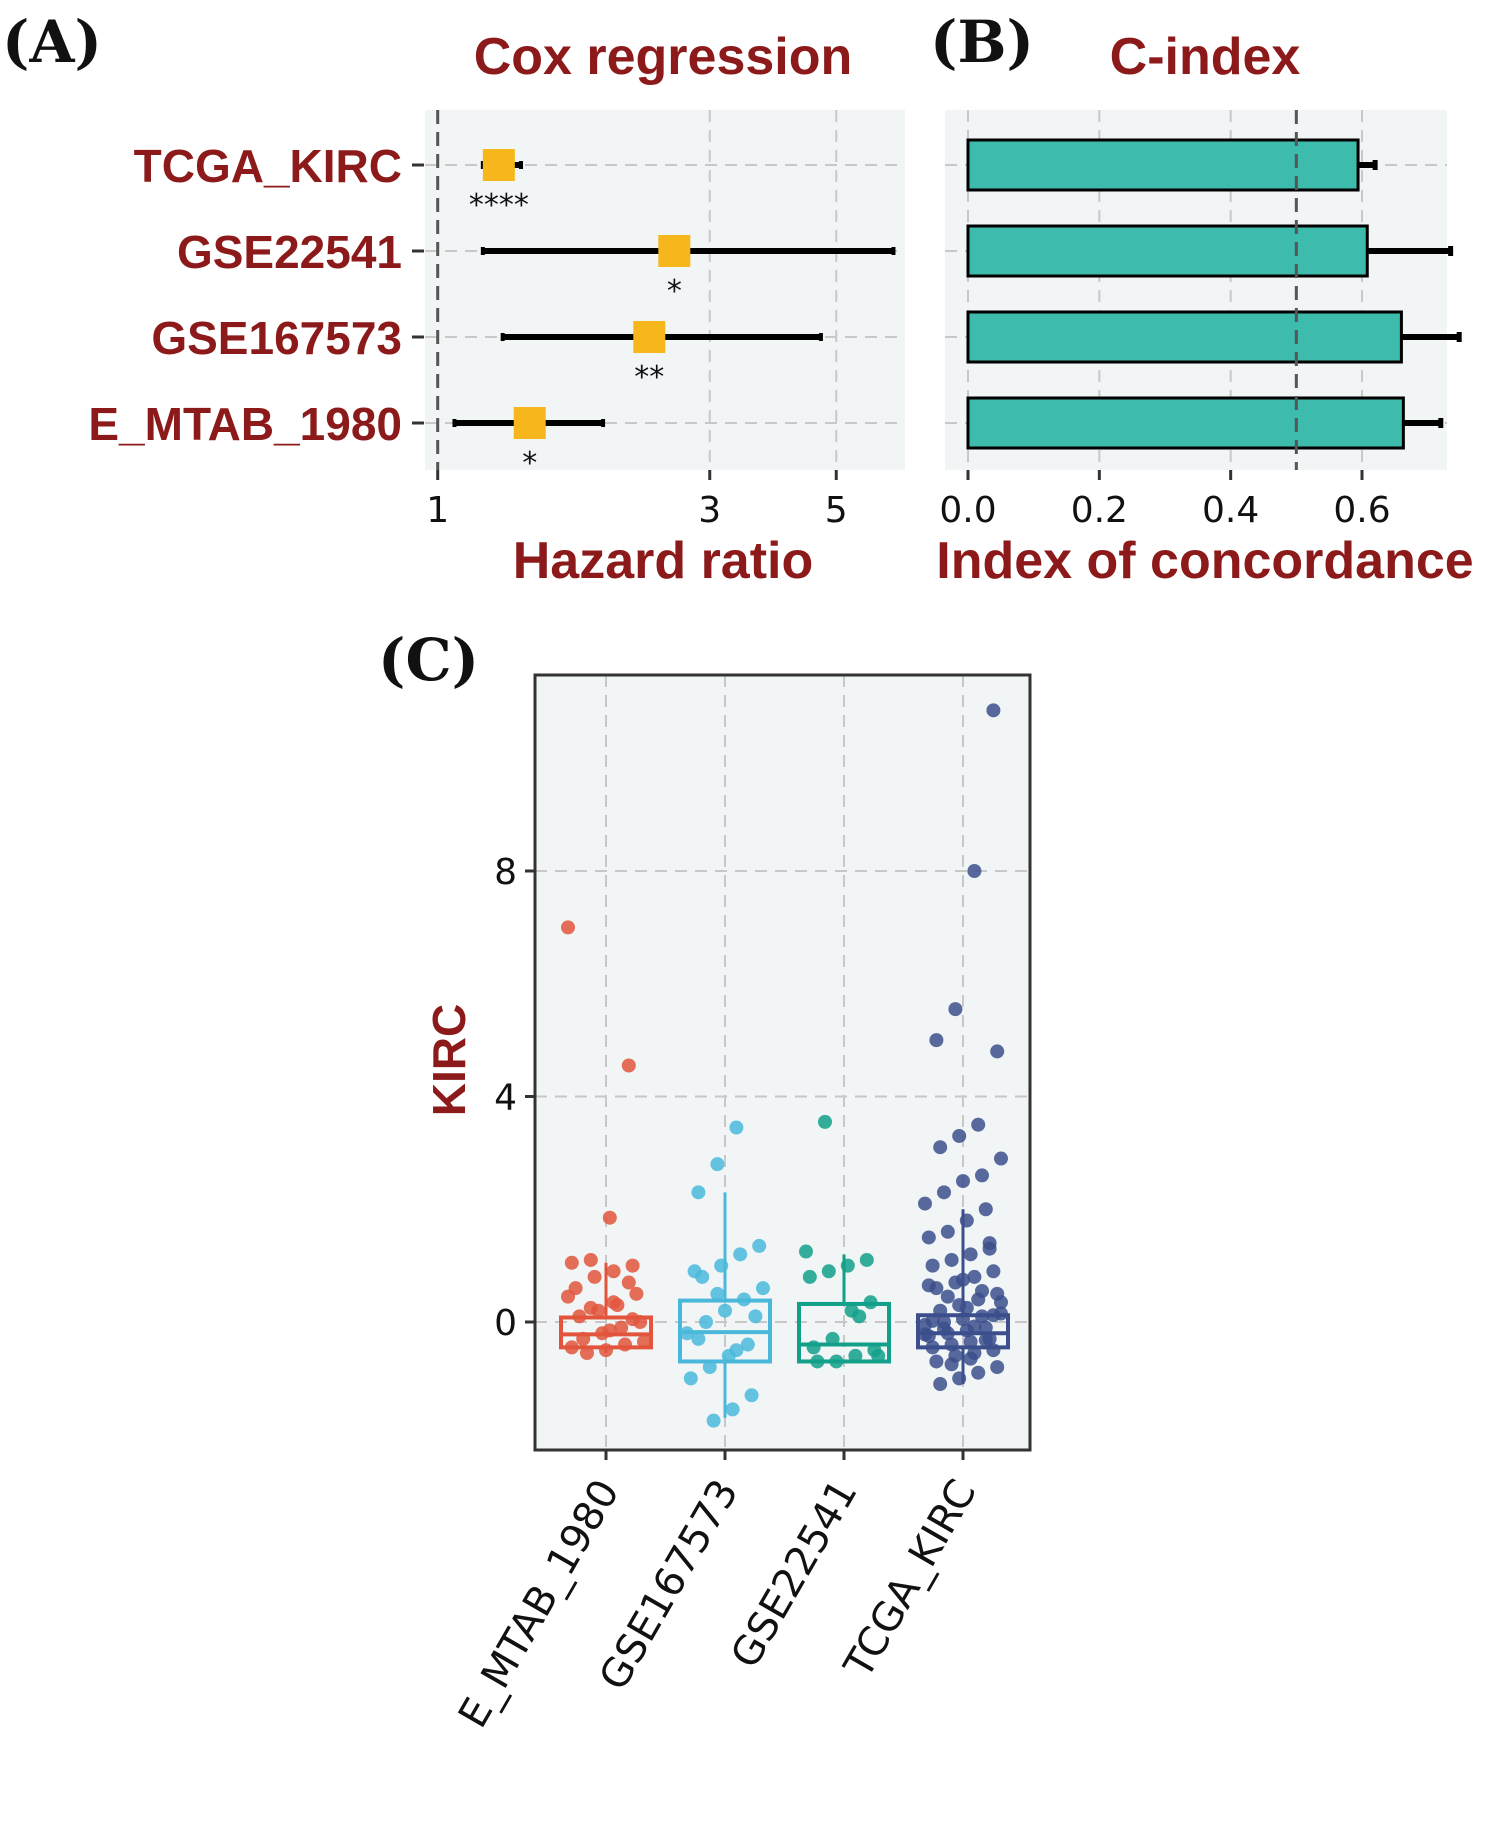 This screenshot has height=1823, width=1500. Describe the element at coordinates (663, 561) in the screenshot. I see `panel-a-x-axis-label: Hazard ratio` at that location.